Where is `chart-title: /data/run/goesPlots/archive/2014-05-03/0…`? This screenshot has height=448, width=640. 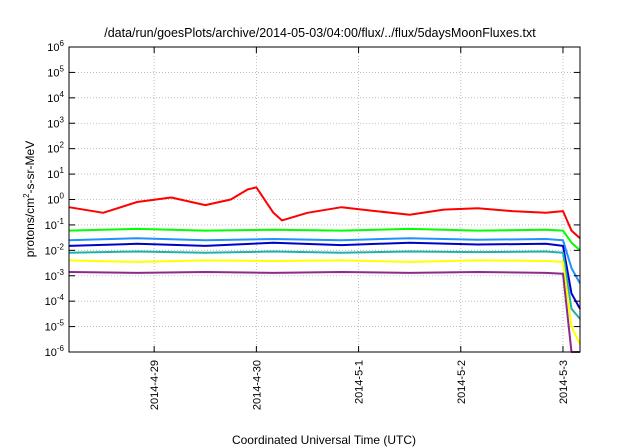 chart-title: /data/run/goesPlots/archive/2014-05-03/0… is located at coordinates (320, 33).